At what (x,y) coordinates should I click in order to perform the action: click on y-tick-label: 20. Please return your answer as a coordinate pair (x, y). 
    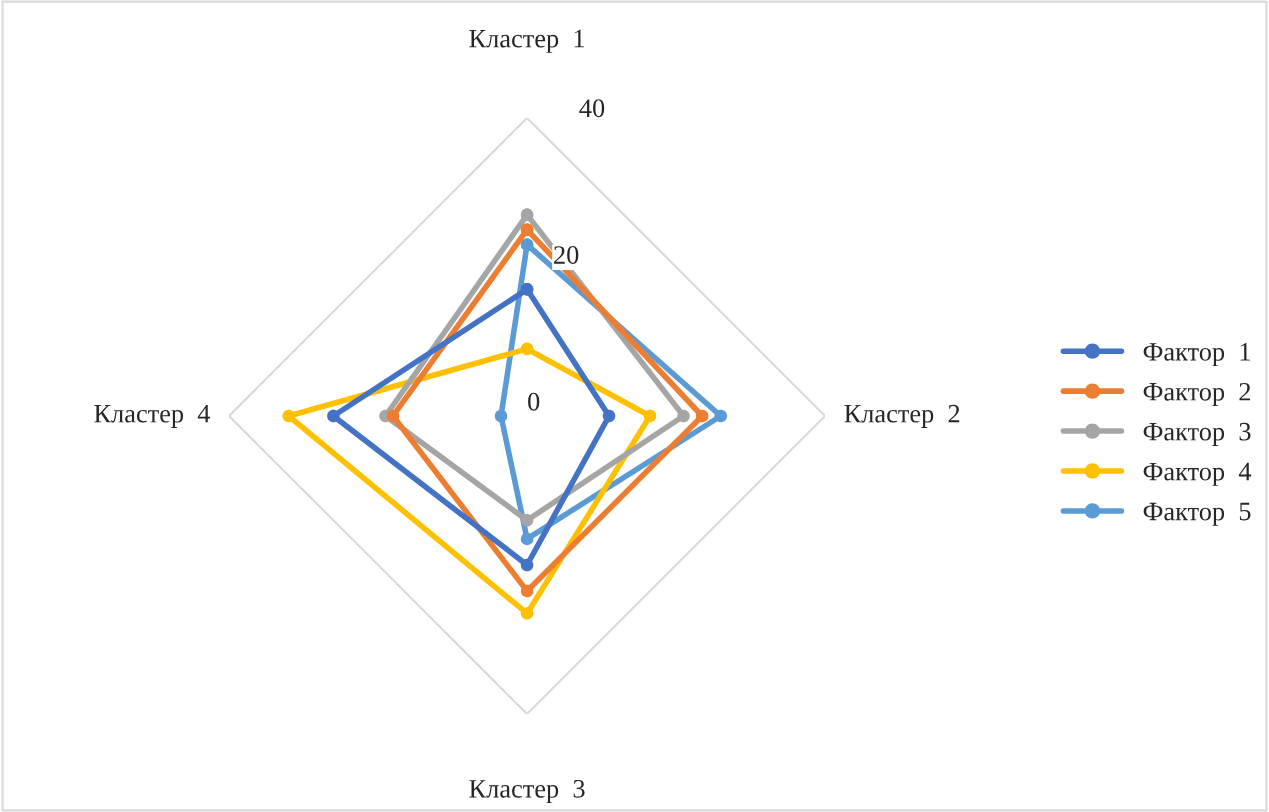
    Looking at the image, I should click on (566, 255).